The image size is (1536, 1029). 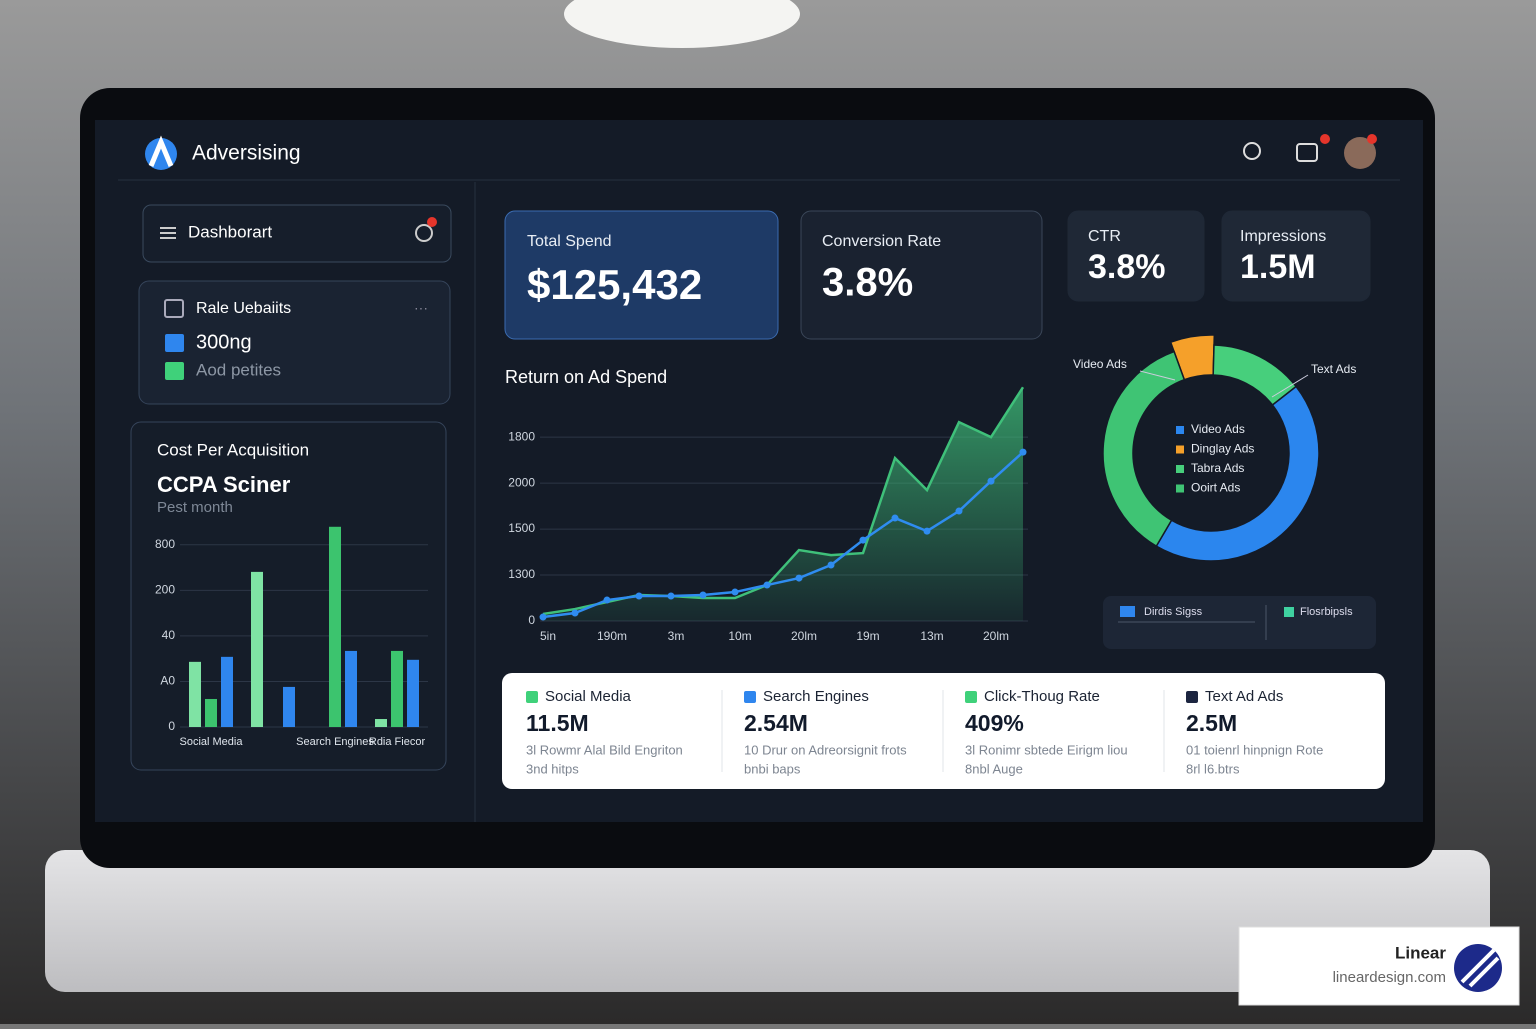 What do you see at coordinates (1244, 696) in the screenshot?
I see `metric-title: Text Ad Ads` at bounding box center [1244, 696].